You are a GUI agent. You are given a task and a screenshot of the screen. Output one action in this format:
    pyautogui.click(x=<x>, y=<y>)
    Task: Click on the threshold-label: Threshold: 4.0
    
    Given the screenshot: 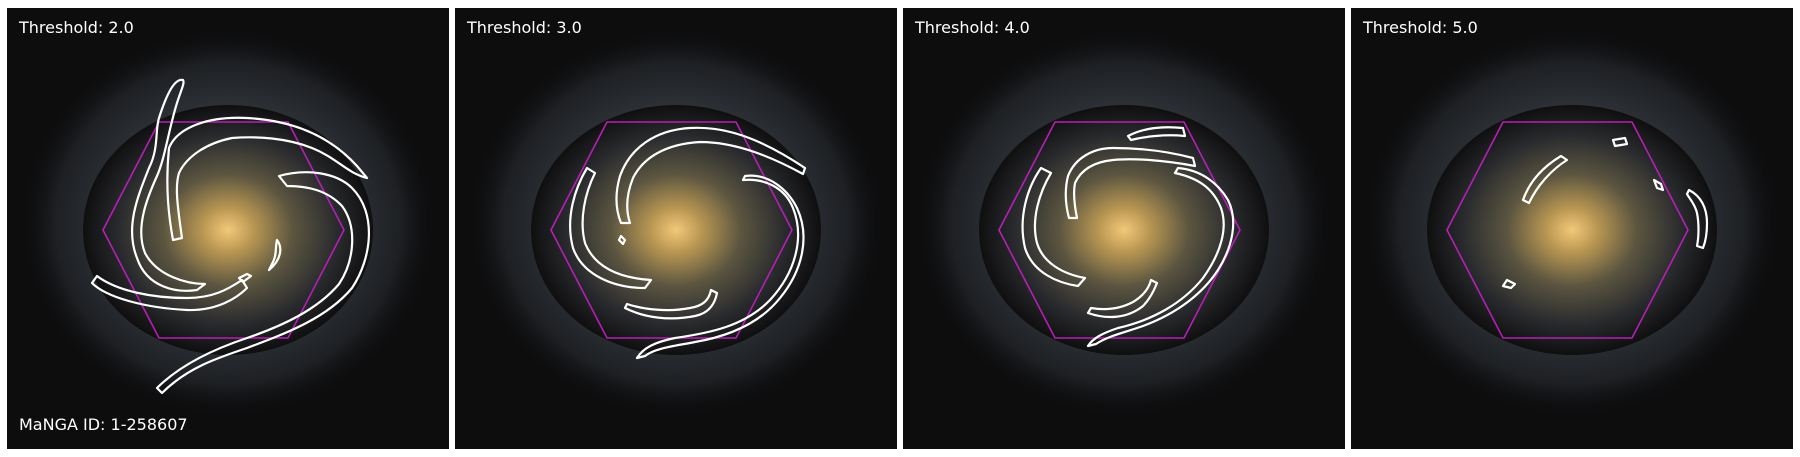 What is the action you would take?
    pyautogui.click(x=972, y=27)
    